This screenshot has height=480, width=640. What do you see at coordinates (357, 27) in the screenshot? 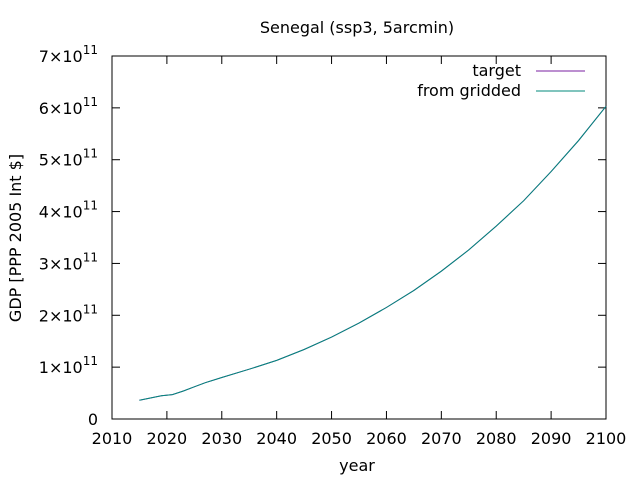
I see `chart-title: Senegal (ssp3, 5arcmin)` at bounding box center [357, 27].